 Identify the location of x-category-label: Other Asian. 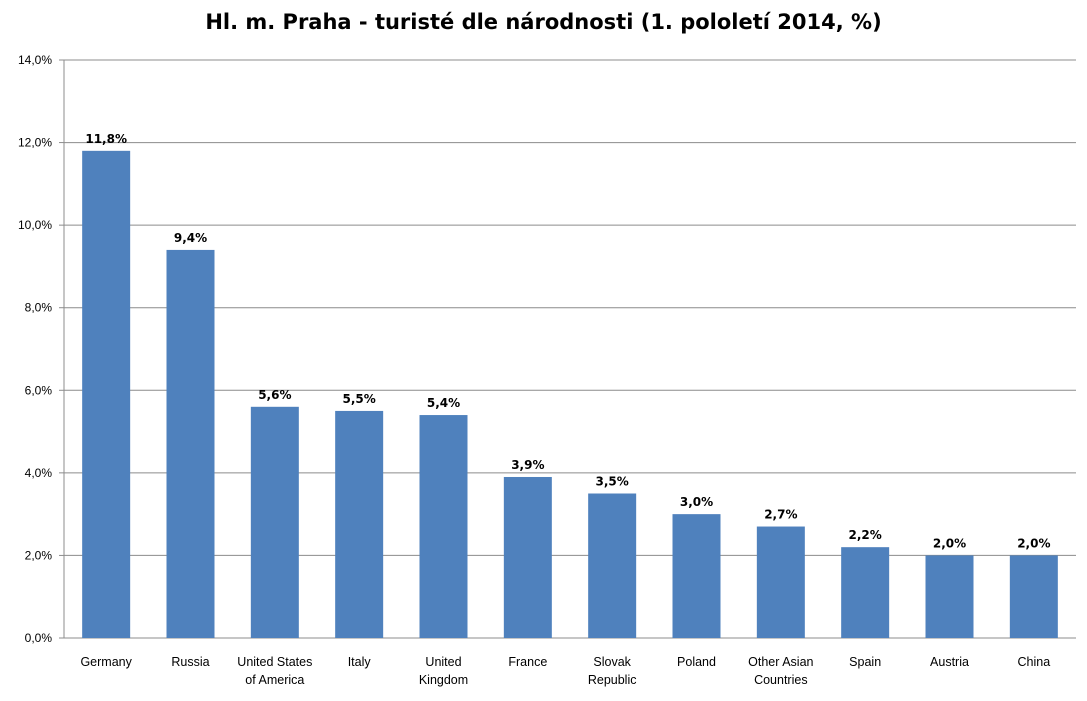
(780, 662).